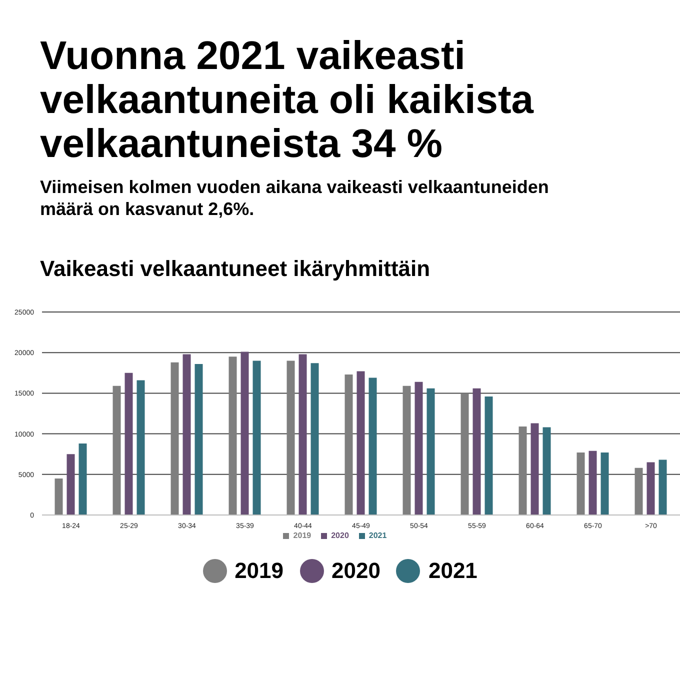  I want to click on large-legend: 2019 2020 2021, so click(340, 571).